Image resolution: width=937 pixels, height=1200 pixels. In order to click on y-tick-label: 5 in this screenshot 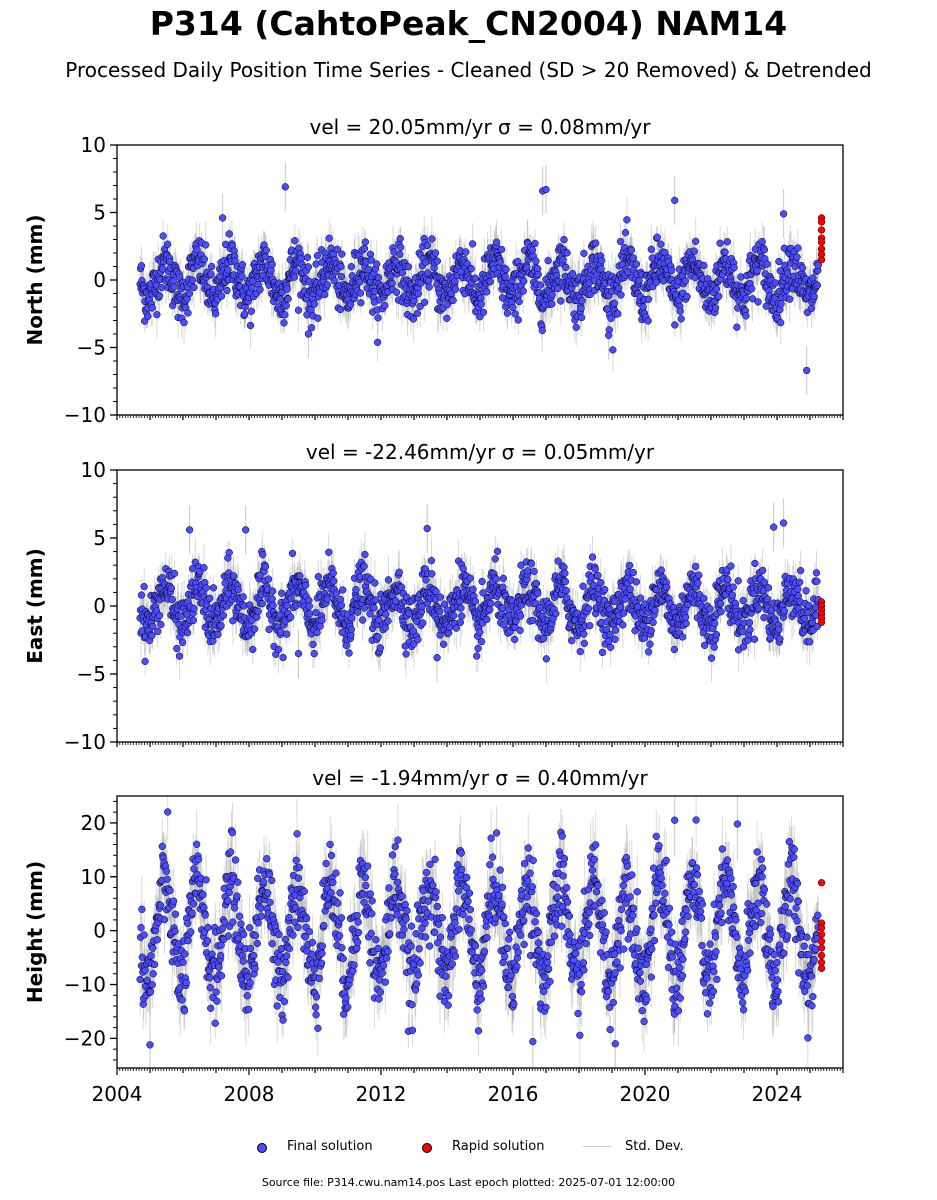, I will do `click(99, 213)`.